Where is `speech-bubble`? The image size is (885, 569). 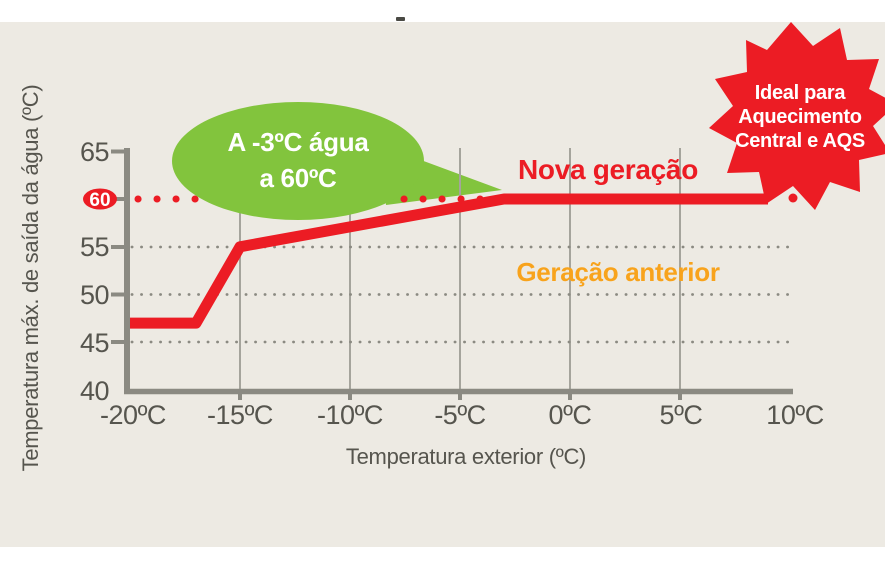 speech-bubble is located at coordinates (298, 161).